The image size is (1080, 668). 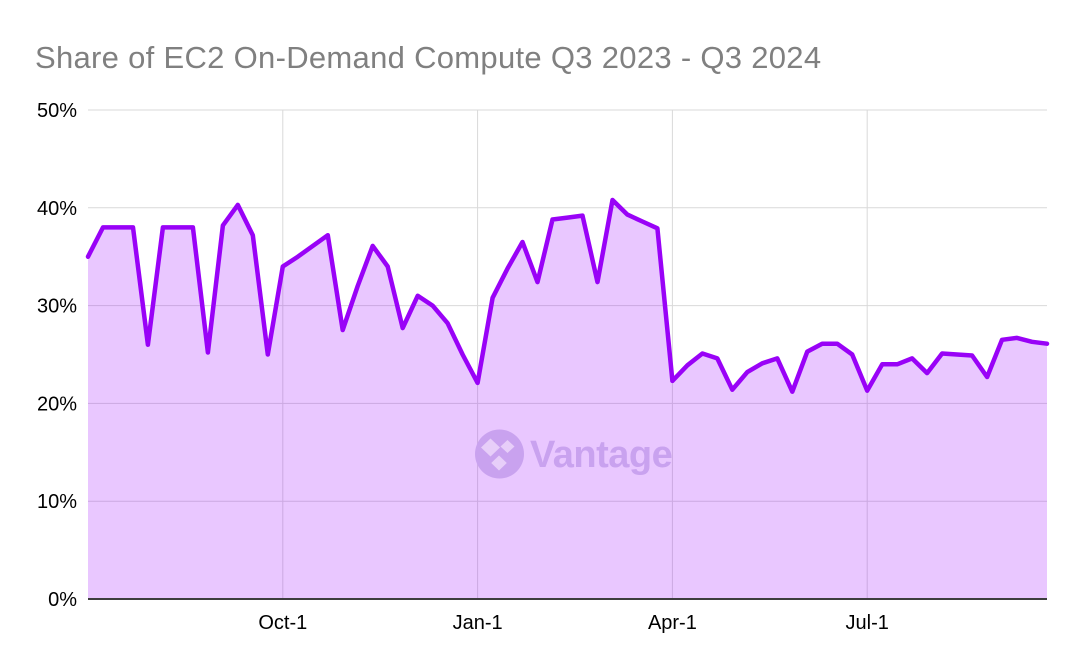 I want to click on vantage-watermark-text: Vantage, so click(x=601, y=455).